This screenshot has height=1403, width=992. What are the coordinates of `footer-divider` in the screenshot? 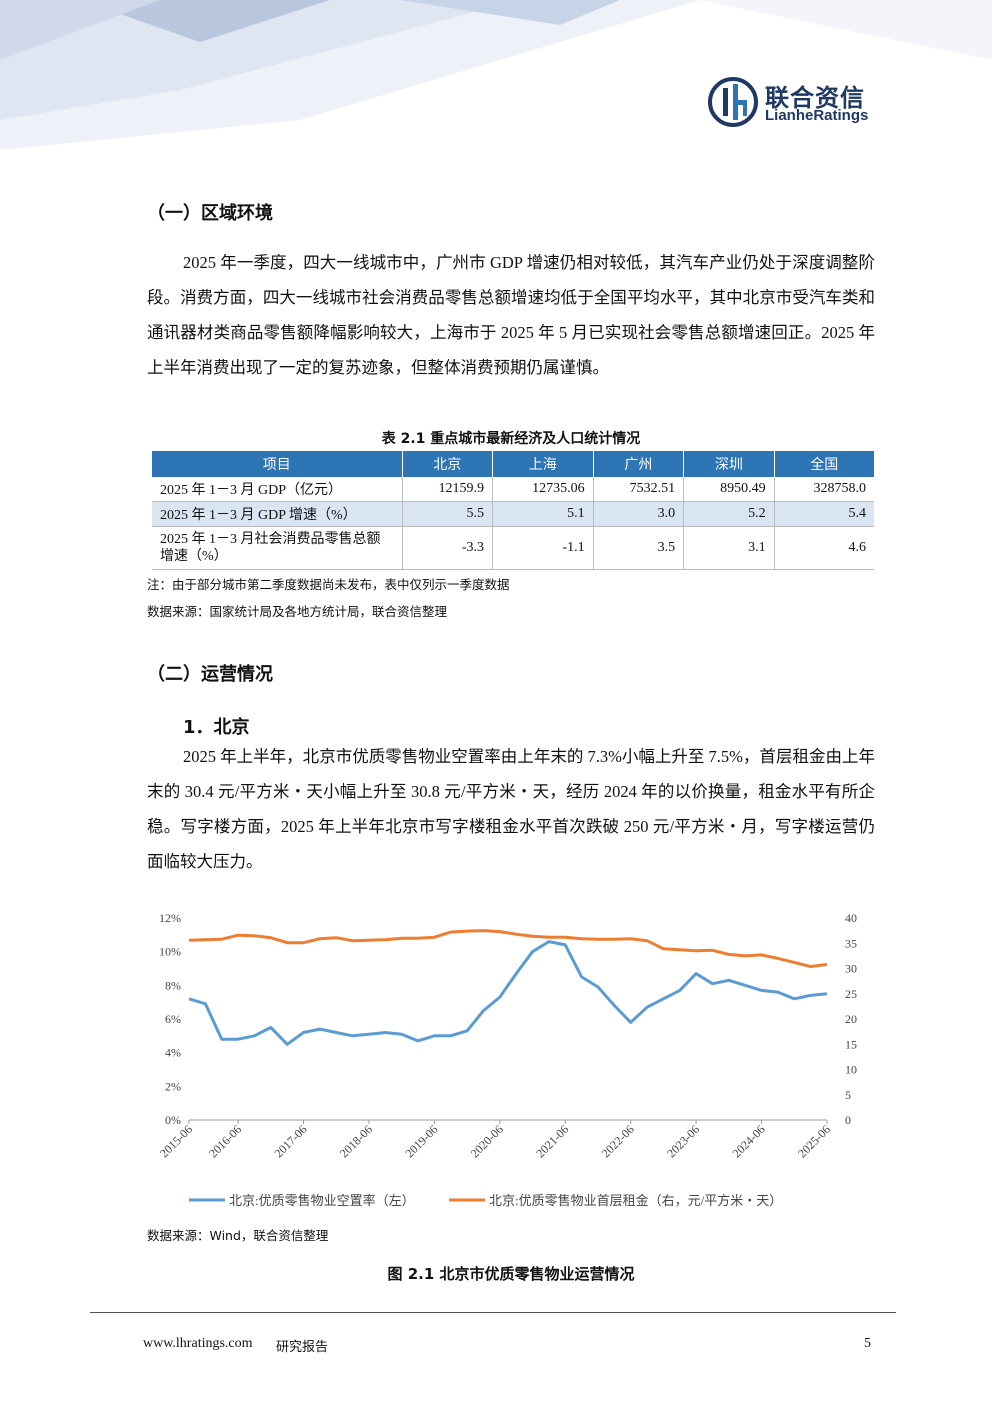 It's located at (493, 1312).